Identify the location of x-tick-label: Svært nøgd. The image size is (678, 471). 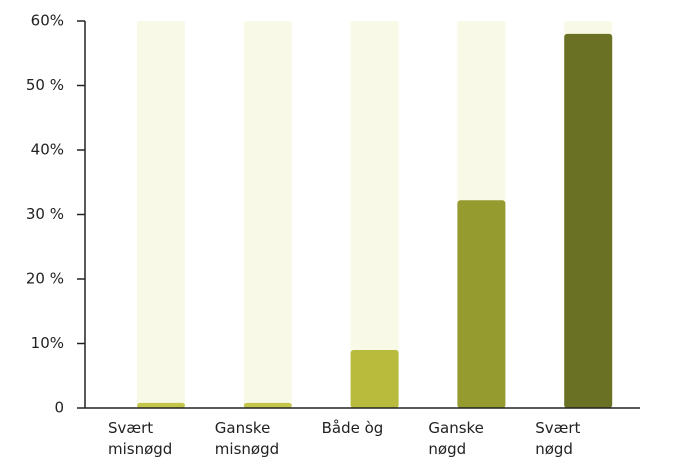
(558, 438).